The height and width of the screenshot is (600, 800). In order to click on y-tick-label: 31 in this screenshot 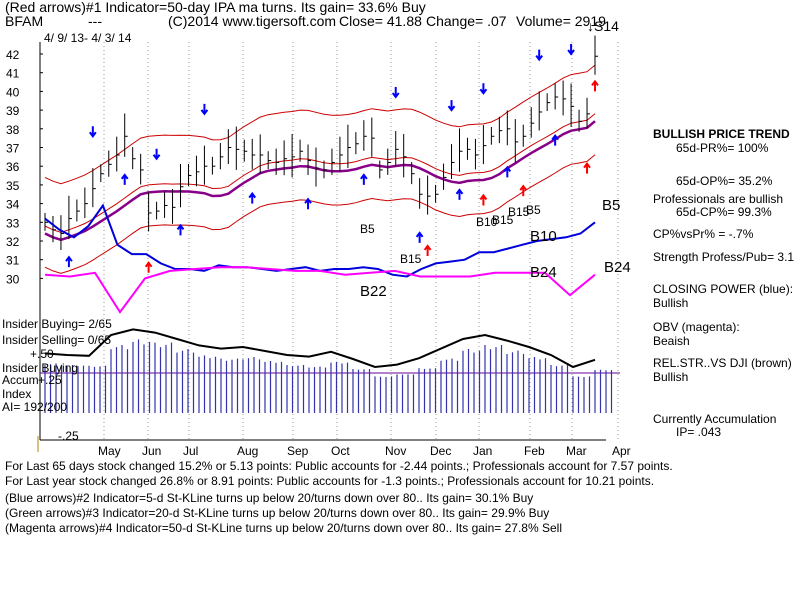, I will do `click(13, 261)`.